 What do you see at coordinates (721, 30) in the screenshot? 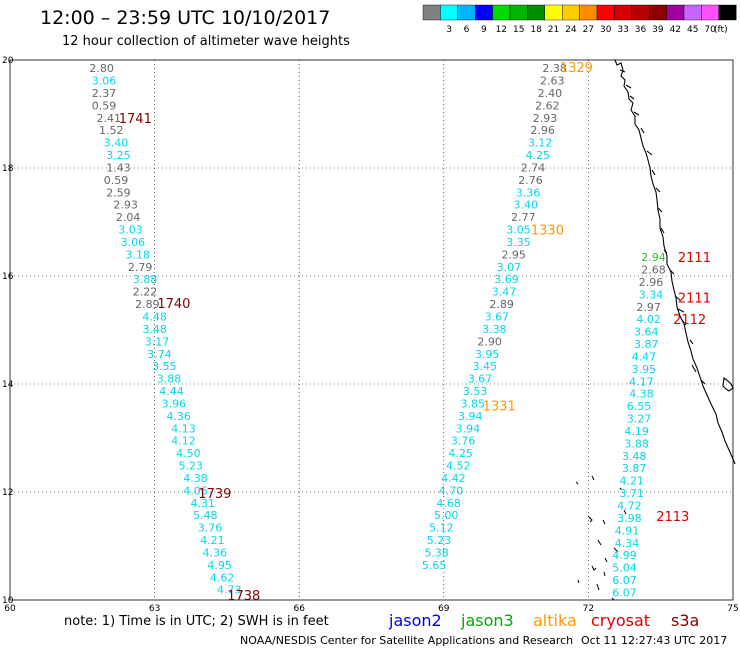
I see `colorbar-unit: (ft)` at bounding box center [721, 30].